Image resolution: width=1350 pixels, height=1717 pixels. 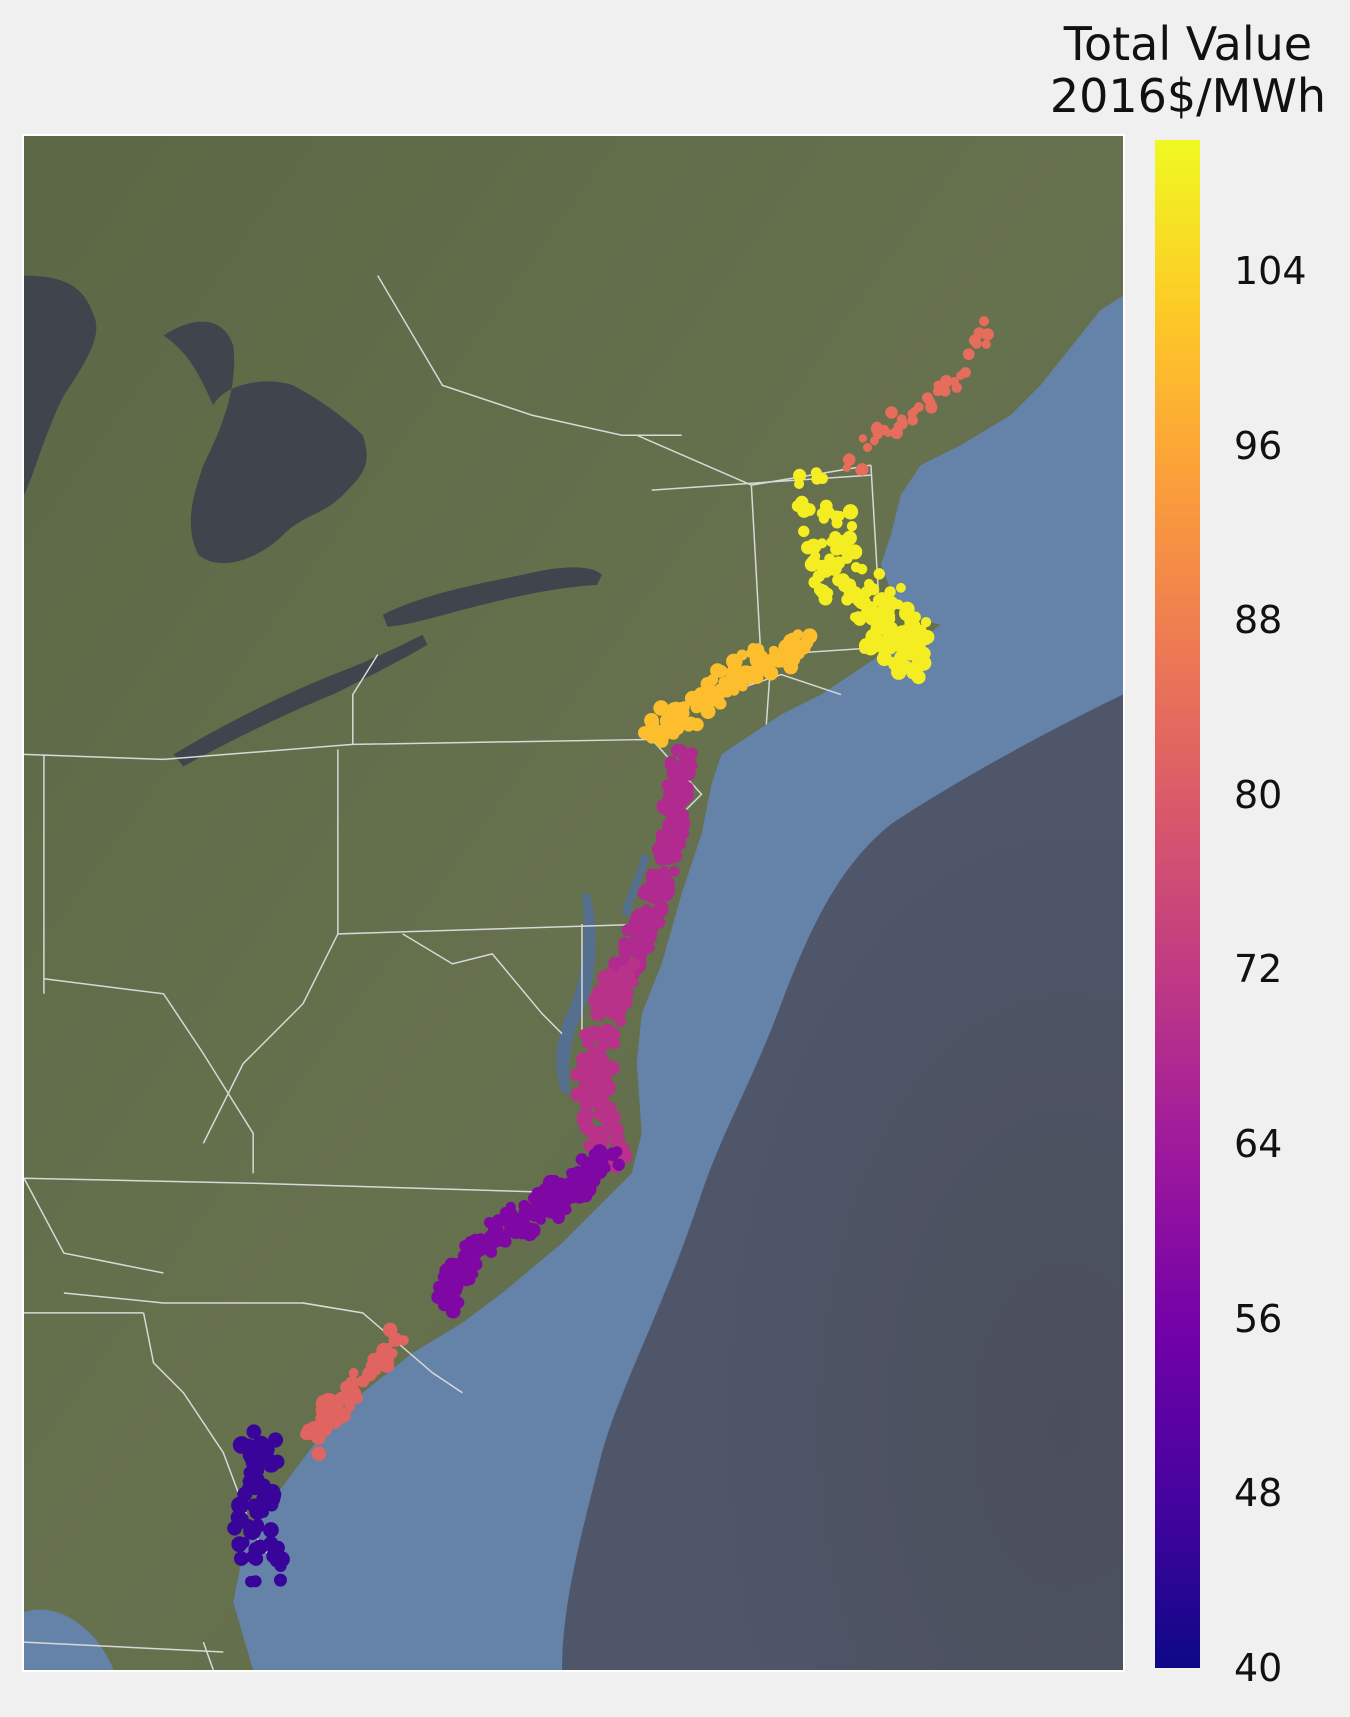 I want to click on lake-ontario, so click(x=492, y=597).